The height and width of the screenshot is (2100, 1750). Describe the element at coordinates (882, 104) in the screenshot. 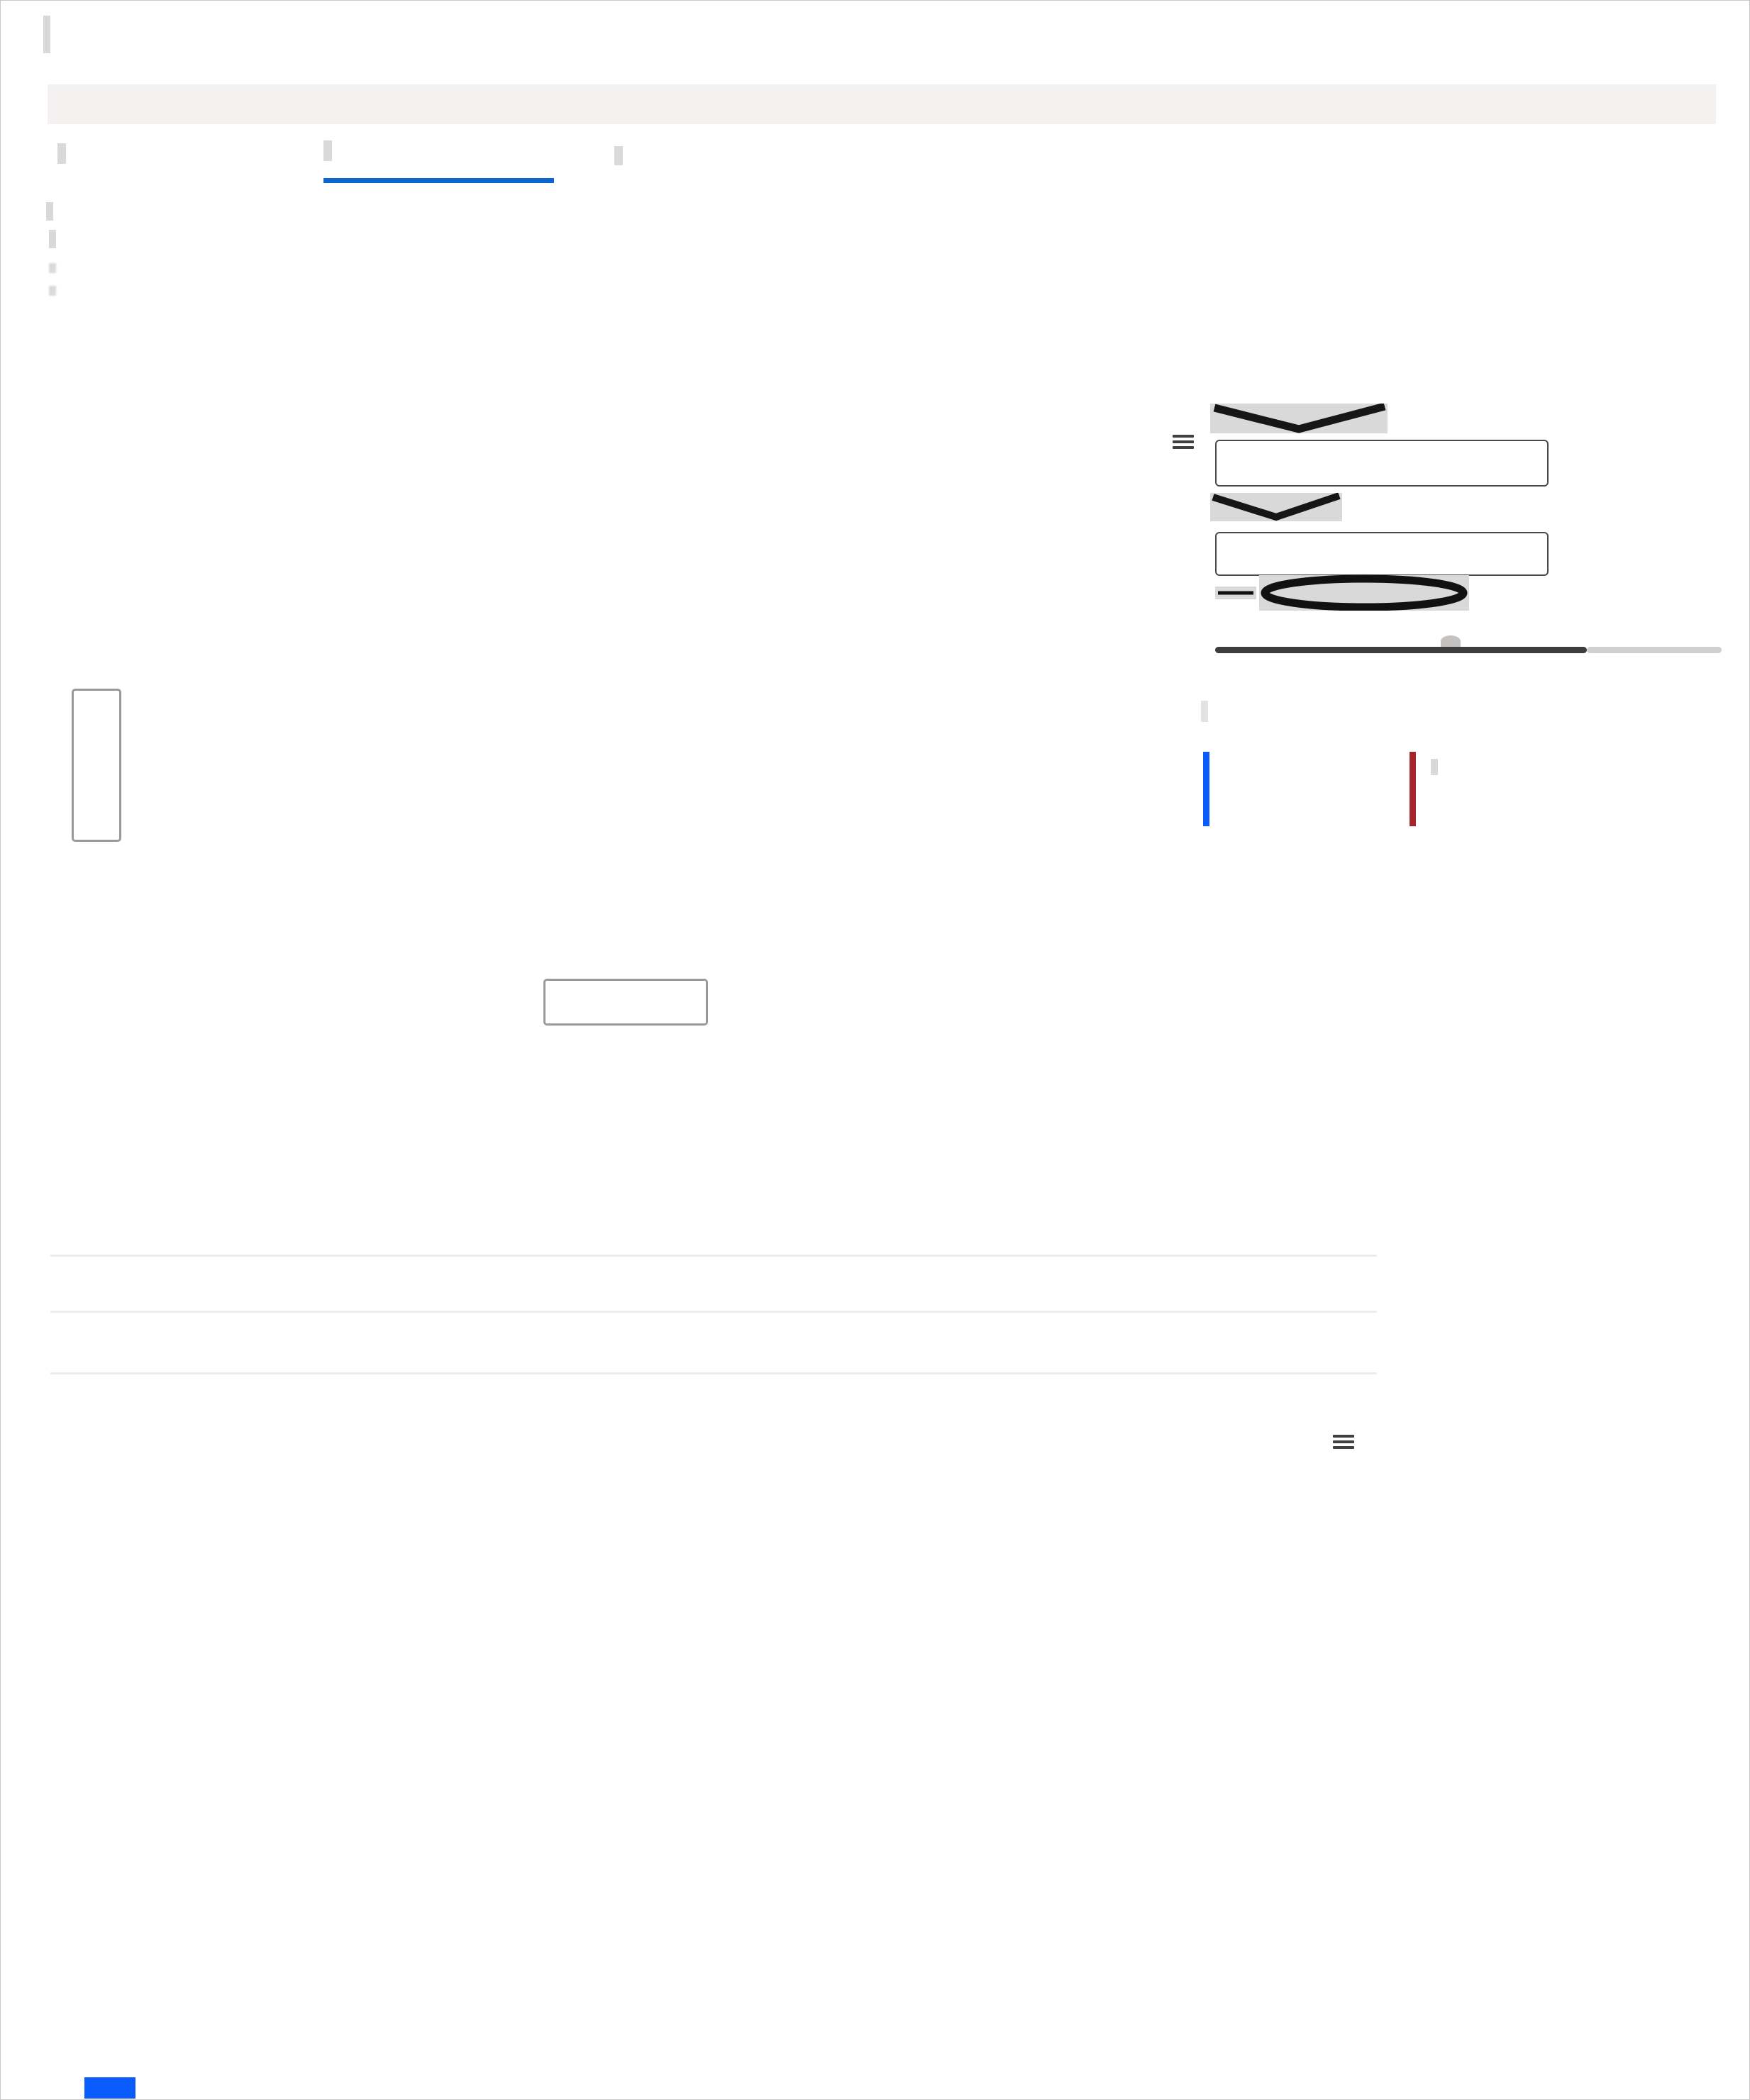

I see `info-banner` at that location.